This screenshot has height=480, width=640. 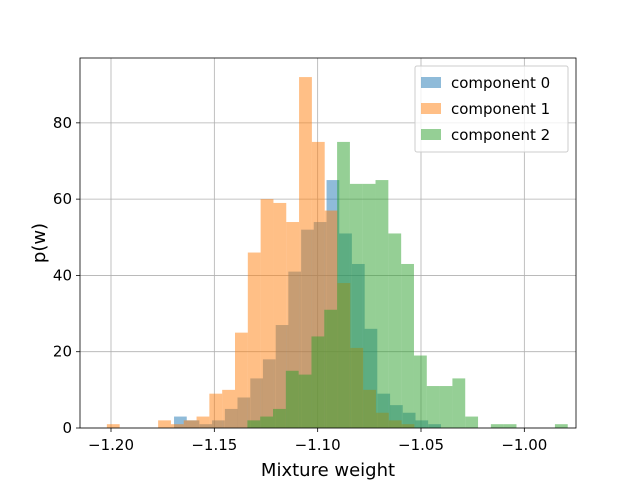 What do you see at coordinates (318, 445) in the screenshot?
I see `x-tick-label: −1.10` at bounding box center [318, 445].